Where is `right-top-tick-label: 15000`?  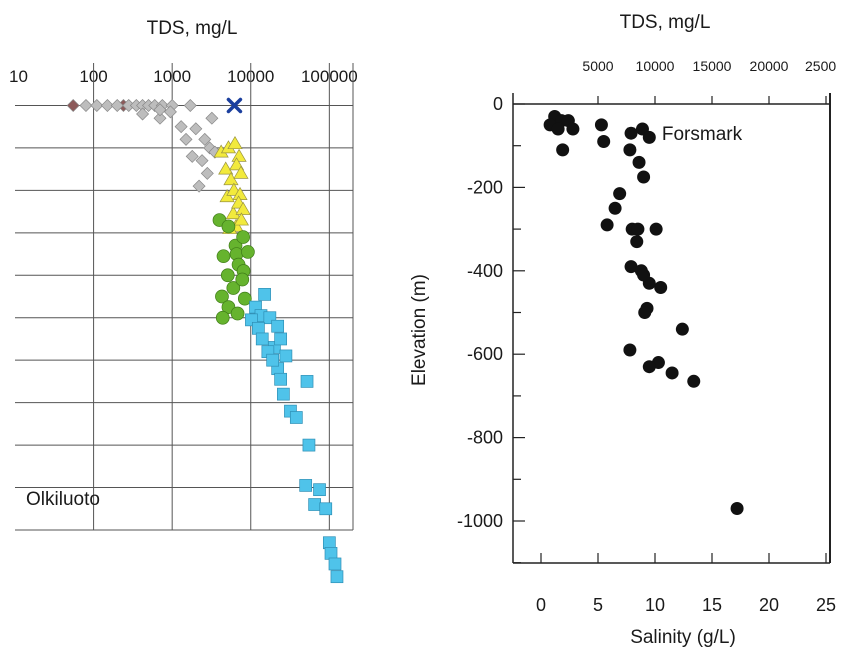
right-top-tick-label: 15000 is located at coordinates (712, 66).